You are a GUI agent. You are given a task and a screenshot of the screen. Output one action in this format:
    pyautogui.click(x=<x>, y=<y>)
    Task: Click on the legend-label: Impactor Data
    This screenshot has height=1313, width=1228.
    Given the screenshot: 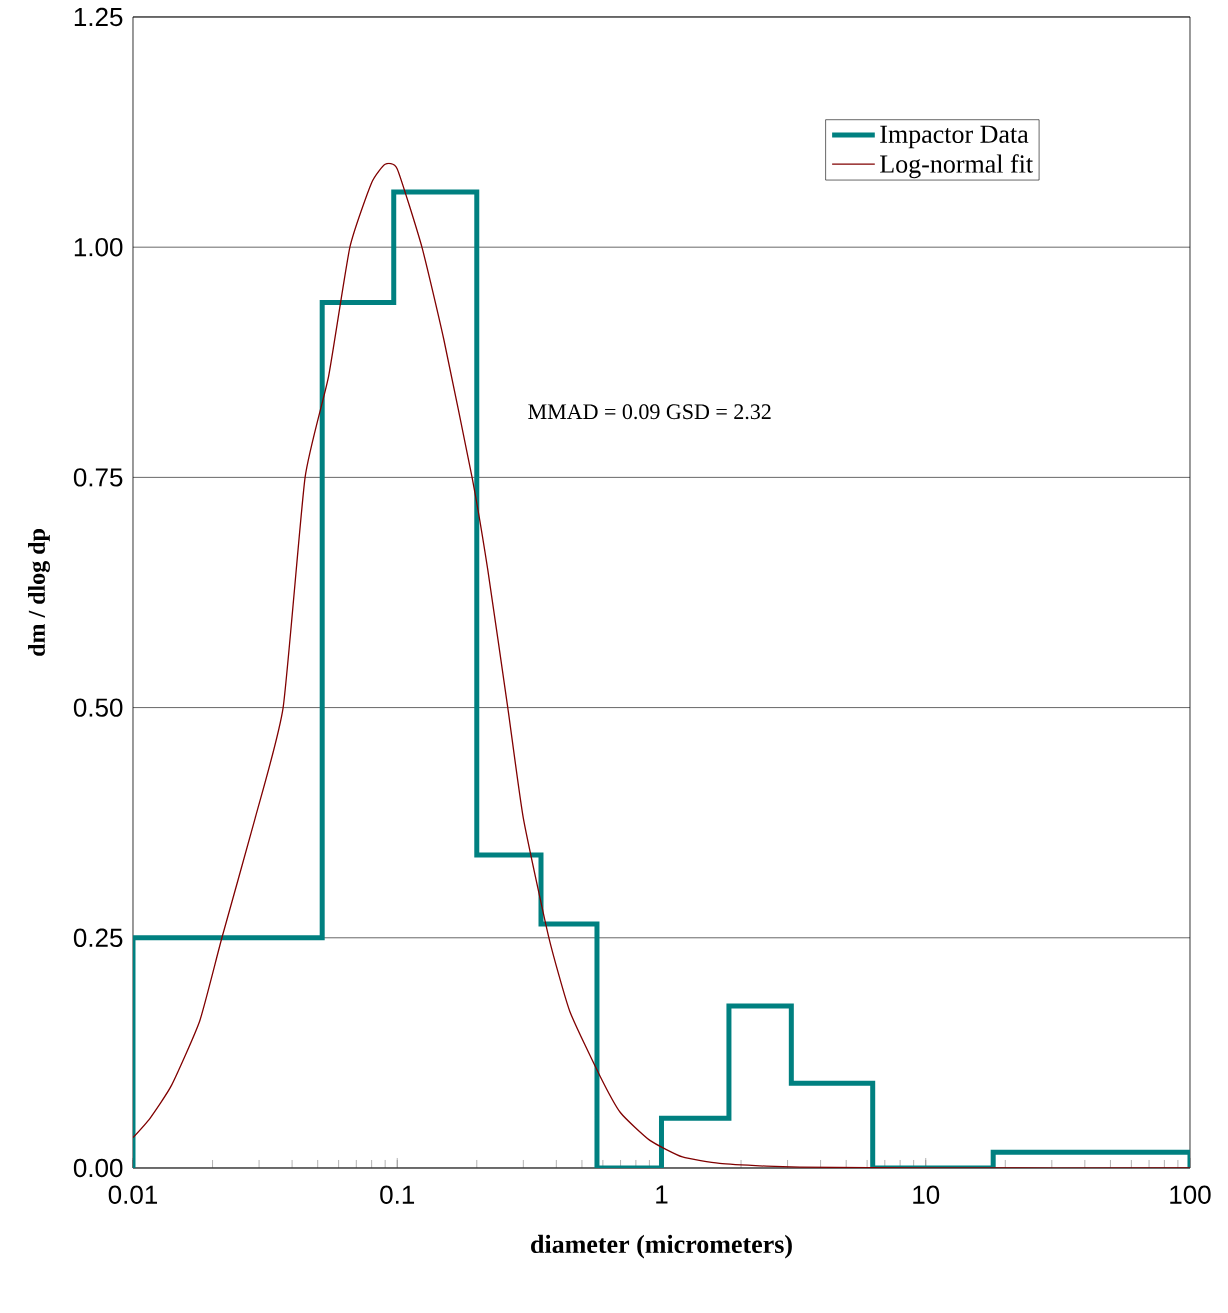 What is the action you would take?
    pyautogui.click(x=954, y=137)
    